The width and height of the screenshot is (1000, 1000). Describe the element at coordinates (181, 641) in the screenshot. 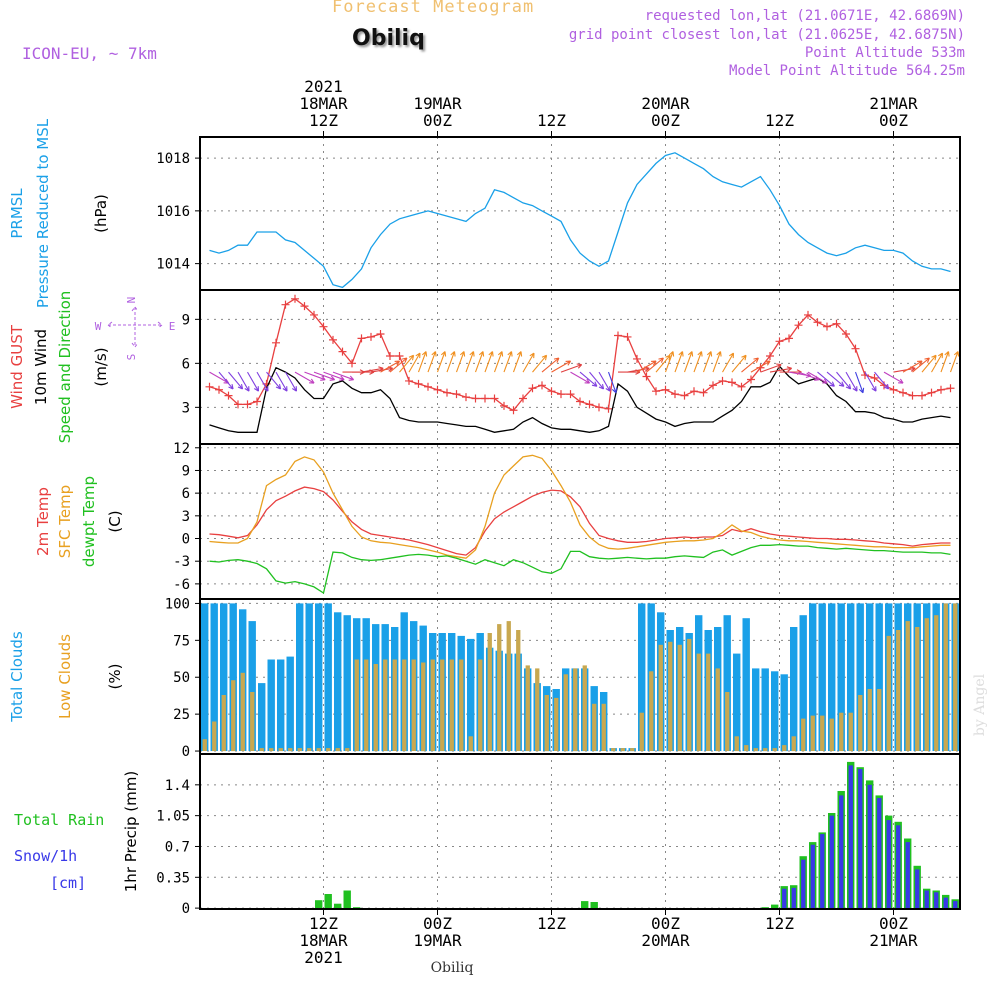

I see `clouds-ytick-label: 75` at that location.